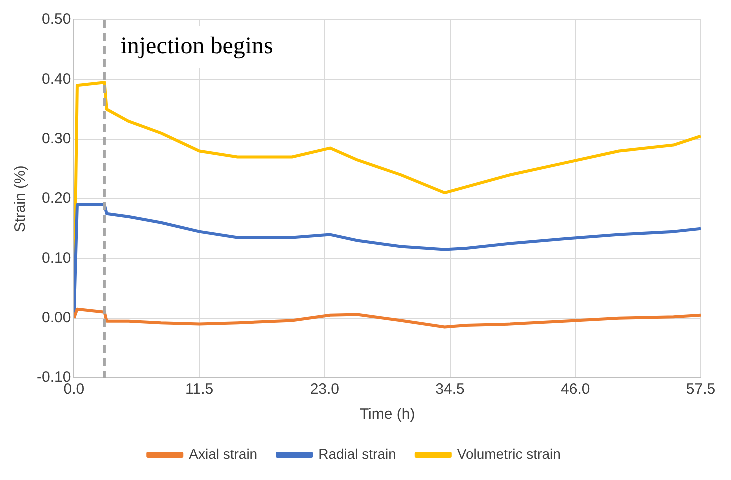 This screenshot has width=731, height=480. Describe the element at coordinates (57, 139) in the screenshot. I see `y-tick-label: 0.30` at that location.